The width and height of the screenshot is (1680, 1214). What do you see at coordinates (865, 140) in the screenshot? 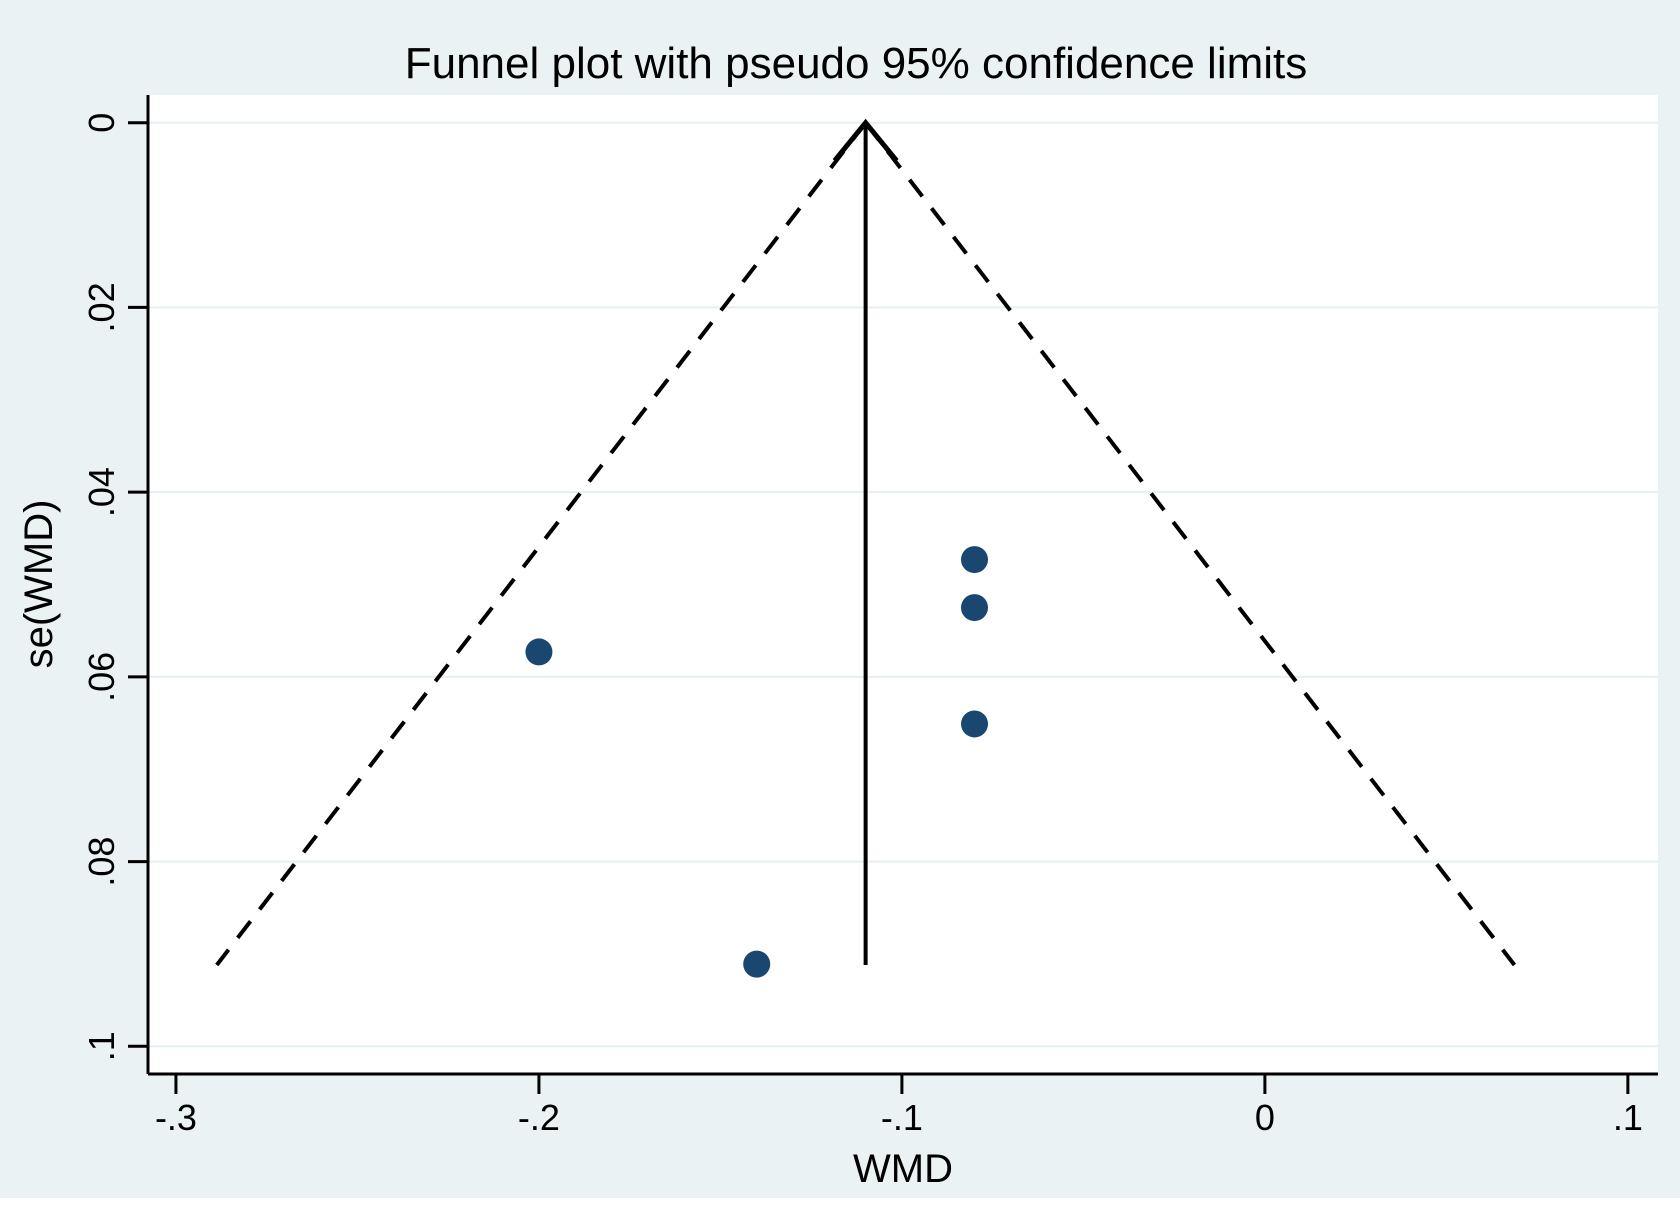
I see `arrowhead-icon` at bounding box center [865, 140].